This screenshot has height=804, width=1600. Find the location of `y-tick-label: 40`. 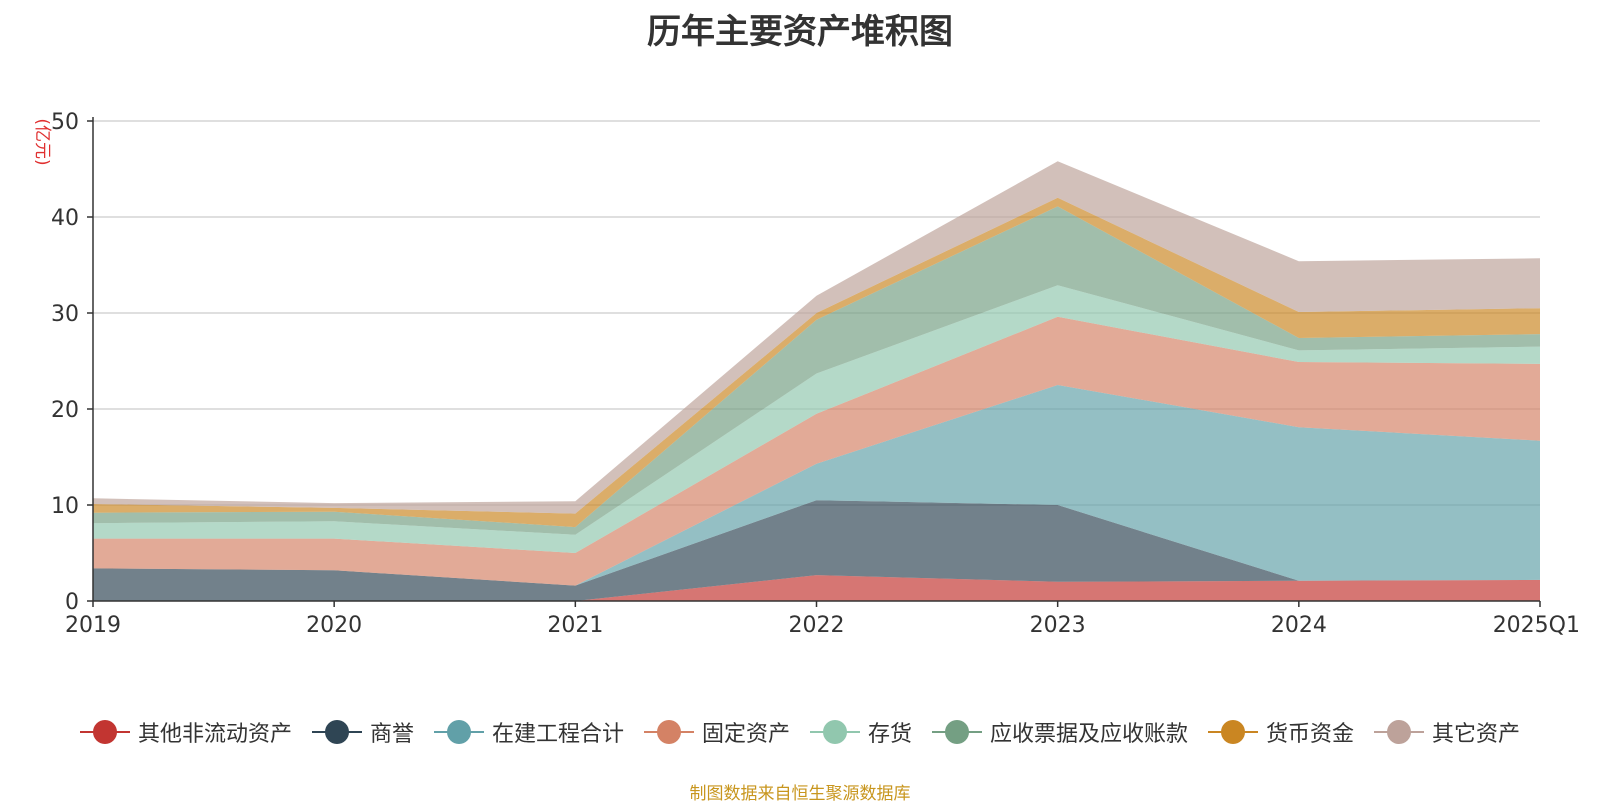

y-tick-label: 40 is located at coordinates (65, 218).